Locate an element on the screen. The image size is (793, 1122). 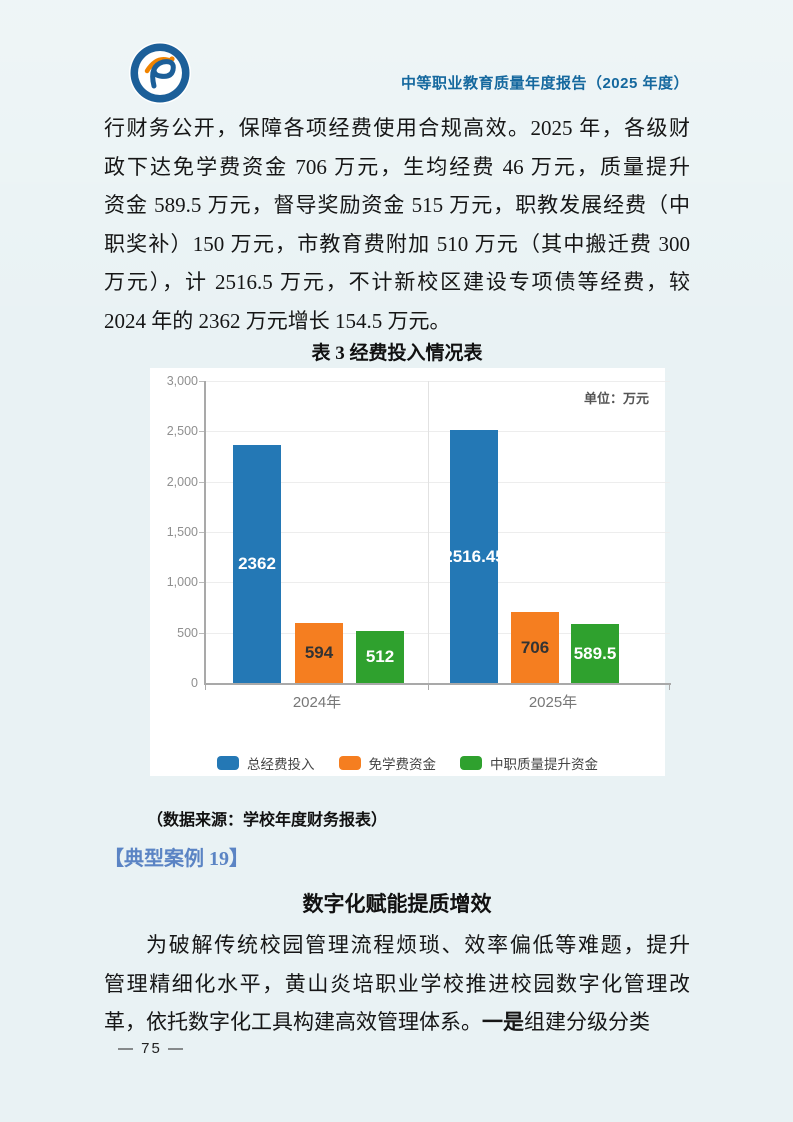
y-tick-label: 1,500 is located at coordinates (182, 532).